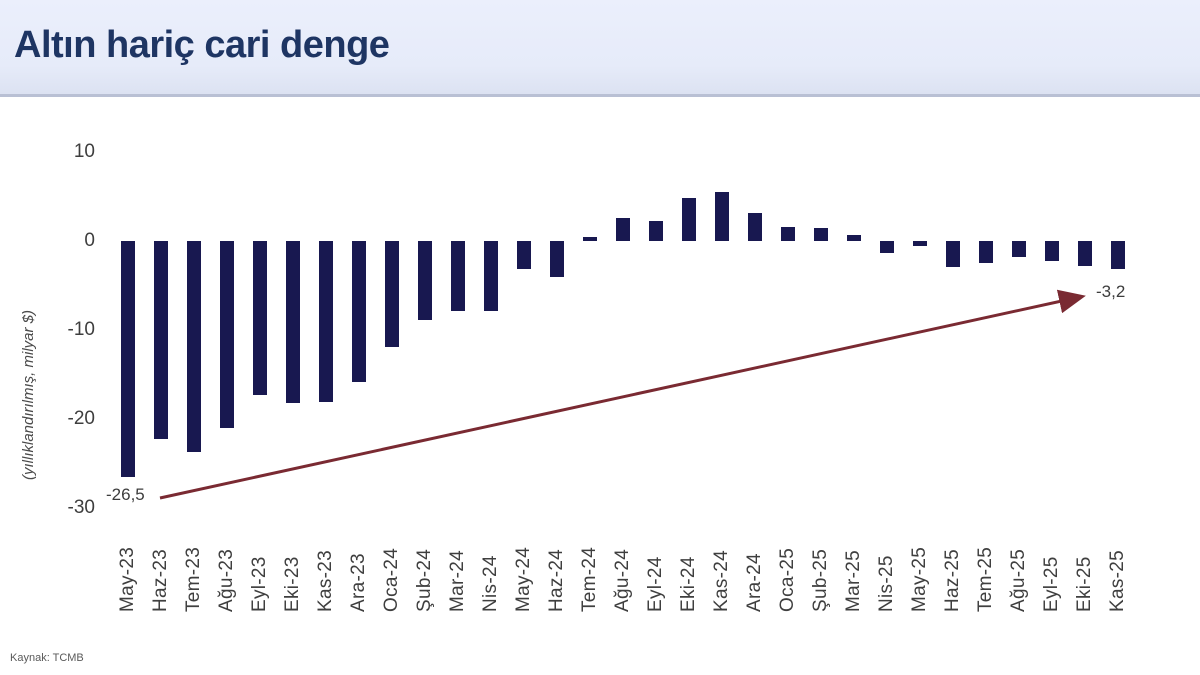 This screenshot has width=1200, height=675. Describe the element at coordinates (820, 580) in the screenshot. I see `x-tick-label: Şub-25` at that location.